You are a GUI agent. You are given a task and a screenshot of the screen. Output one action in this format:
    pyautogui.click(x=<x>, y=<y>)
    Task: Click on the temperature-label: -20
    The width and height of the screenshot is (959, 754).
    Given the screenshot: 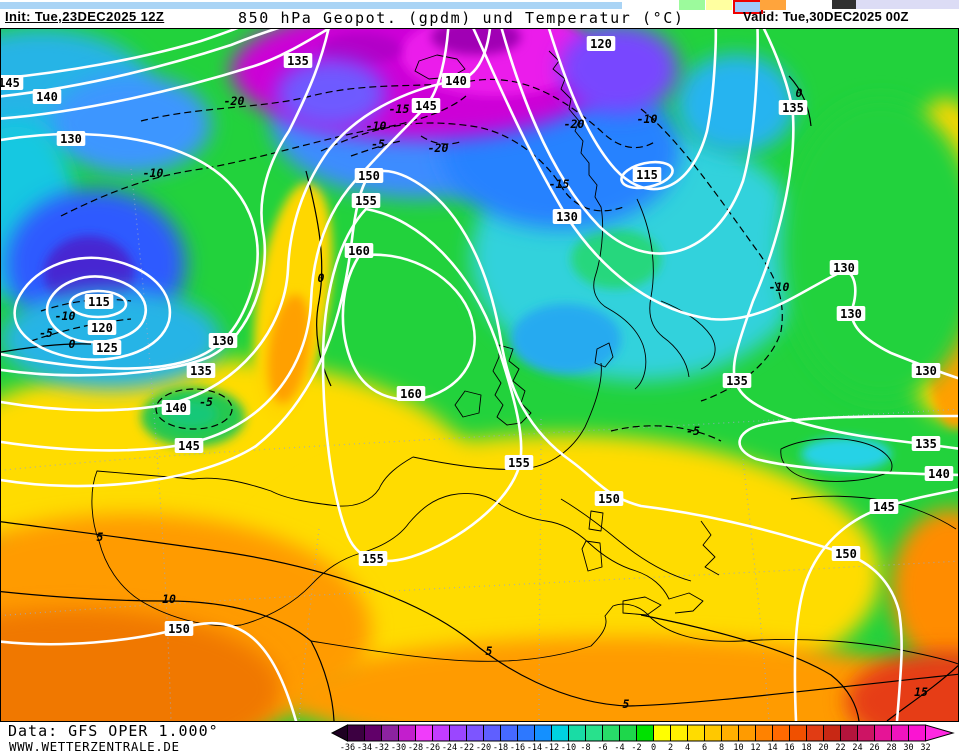 What is the action you would take?
    pyautogui.click(x=438, y=148)
    